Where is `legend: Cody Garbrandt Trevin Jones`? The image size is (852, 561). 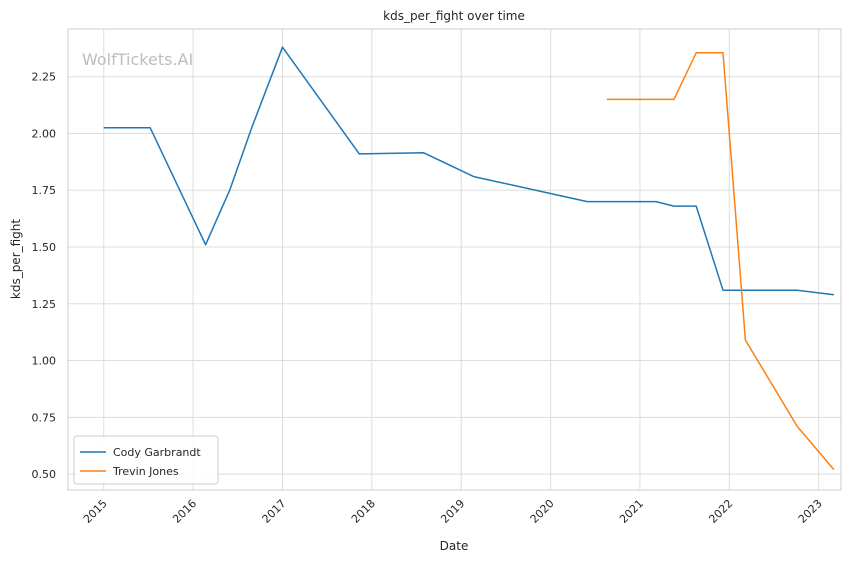
legend: Cody Garbrandt Trevin Jones is located at coordinates (146, 460).